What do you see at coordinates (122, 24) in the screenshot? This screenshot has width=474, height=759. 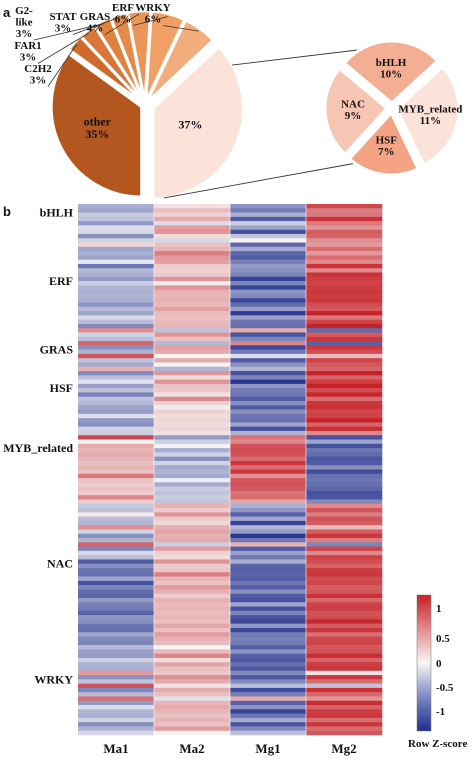 I see `leader-line` at bounding box center [122, 24].